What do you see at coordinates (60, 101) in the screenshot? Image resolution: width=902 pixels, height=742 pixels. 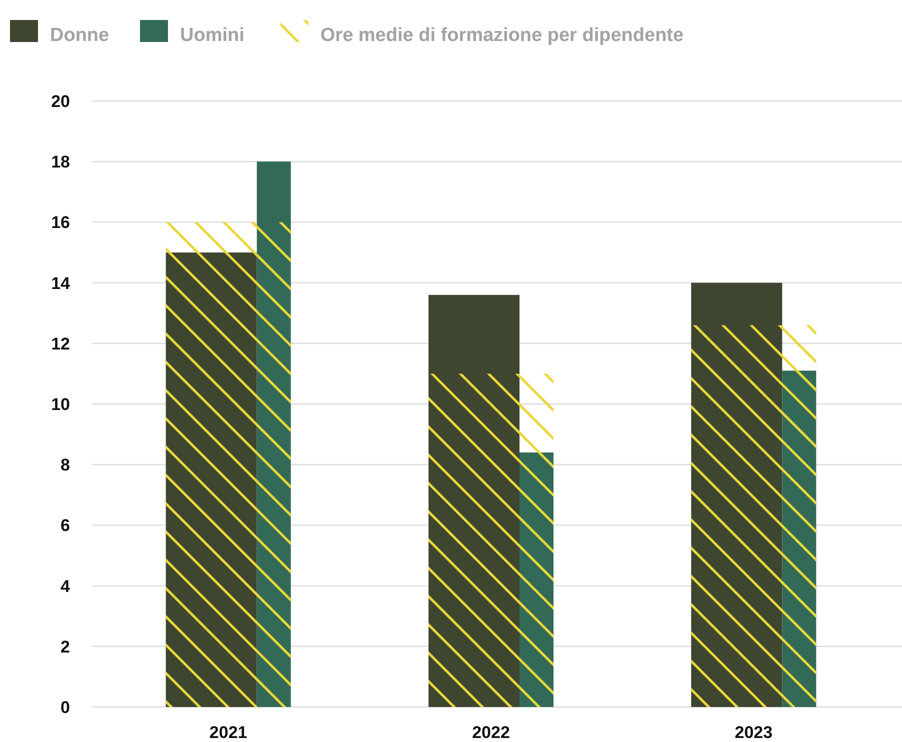 I see `y-tick-label: 20` at bounding box center [60, 101].